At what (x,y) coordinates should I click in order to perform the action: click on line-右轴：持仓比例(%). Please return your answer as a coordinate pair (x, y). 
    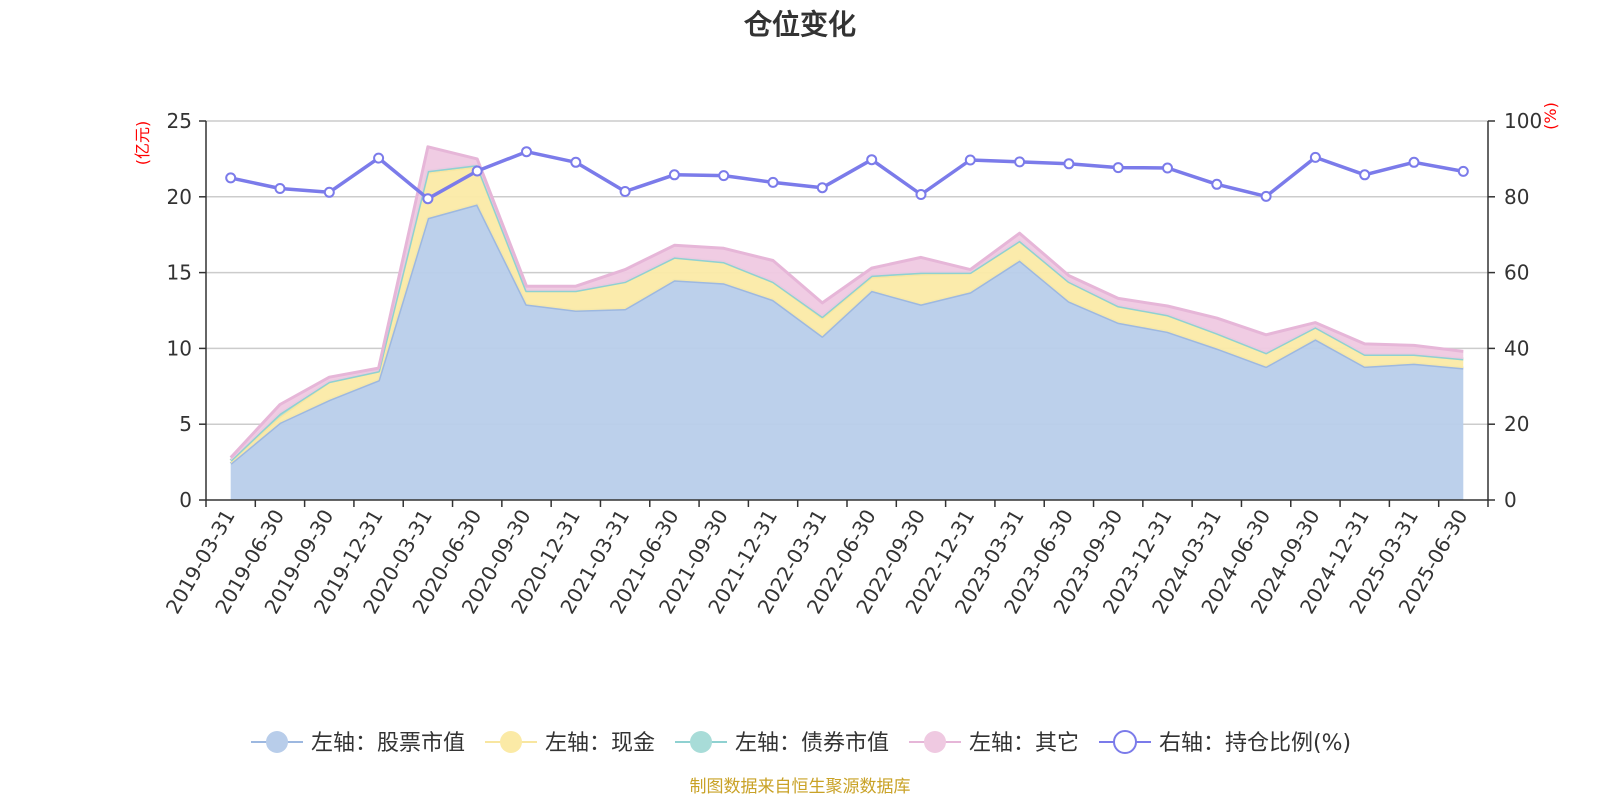
    Looking at the image, I should click on (847, 175).